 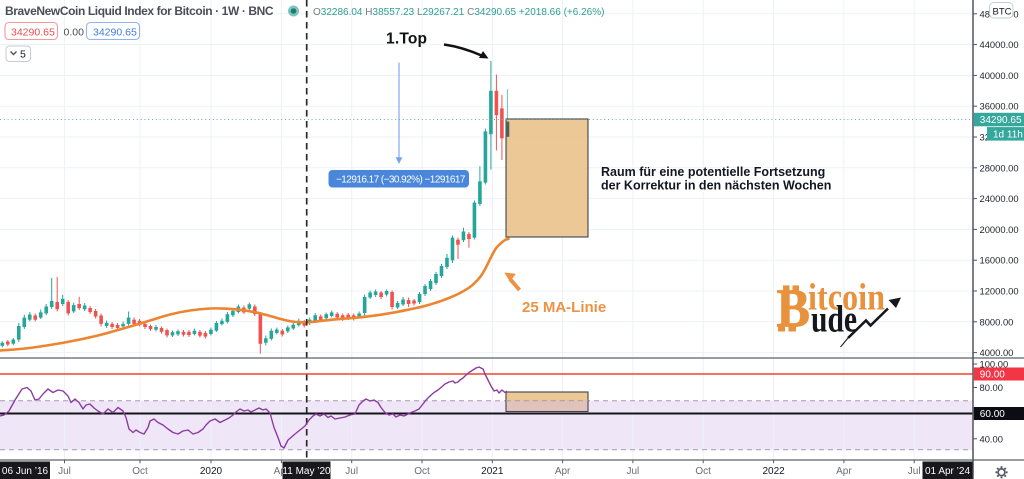 I want to click on svg-text: 12000.00, so click(x=999, y=291).